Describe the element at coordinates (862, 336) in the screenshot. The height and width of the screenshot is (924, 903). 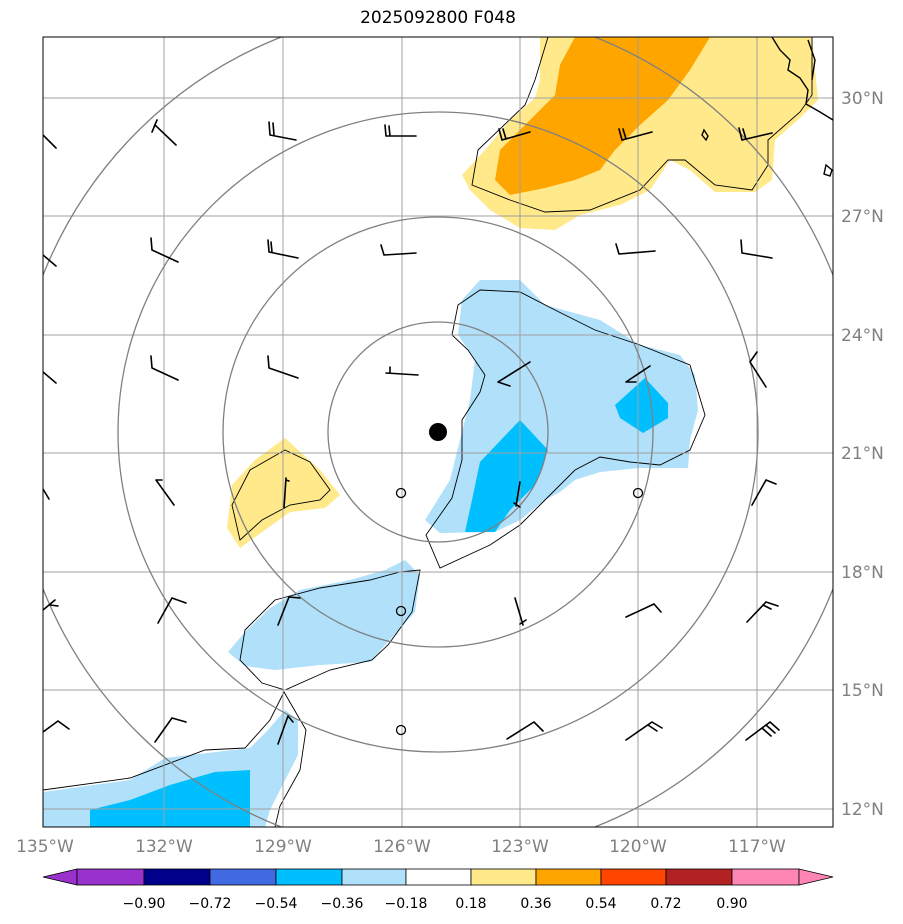
I see `lat-label: 24°N` at that location.